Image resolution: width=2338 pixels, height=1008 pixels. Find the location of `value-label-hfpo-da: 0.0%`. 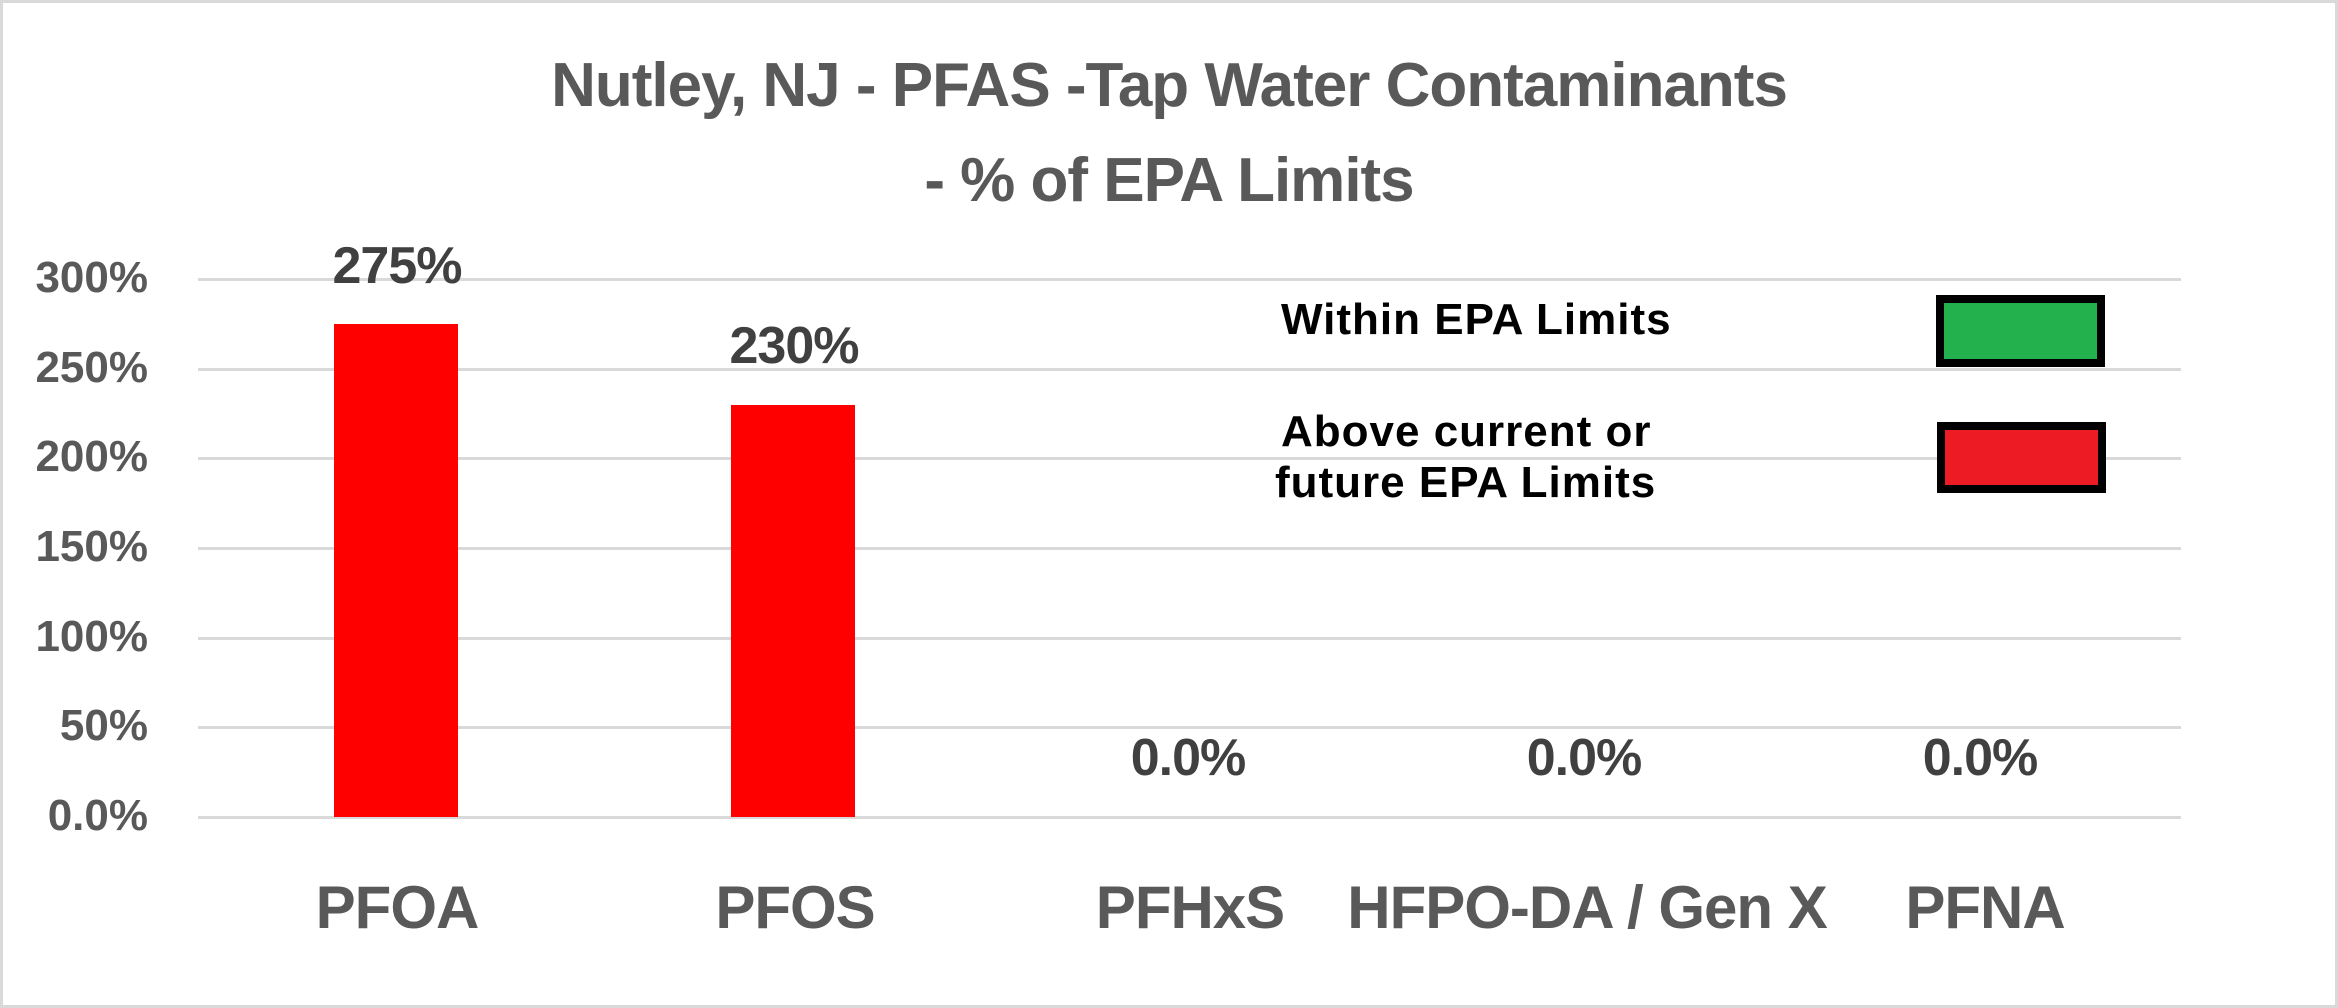

value-label-hfpo-da: 0.0% is located at coordinates (1584, 758).